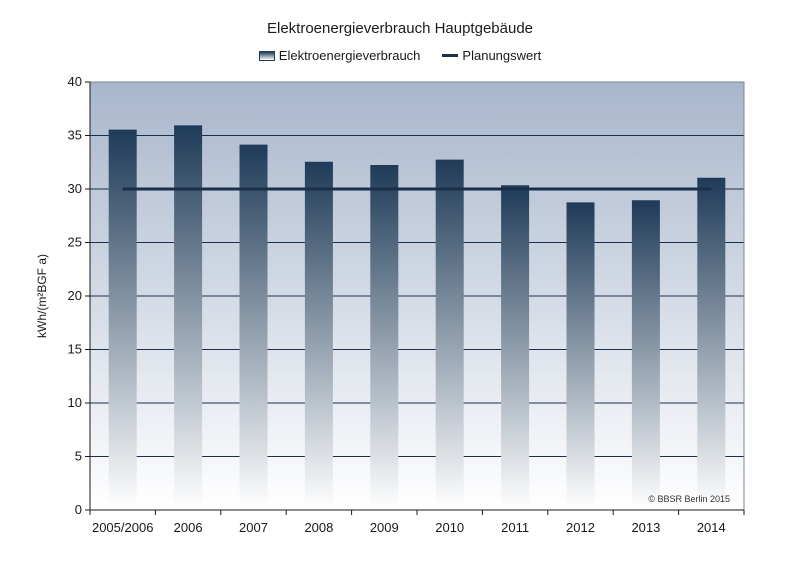 Image resolution: width=800 pixels, height=566 pixels. Describe the element at coordinates (75, 135) in the screenshot. I see `y-tick-label: 35` at that location.